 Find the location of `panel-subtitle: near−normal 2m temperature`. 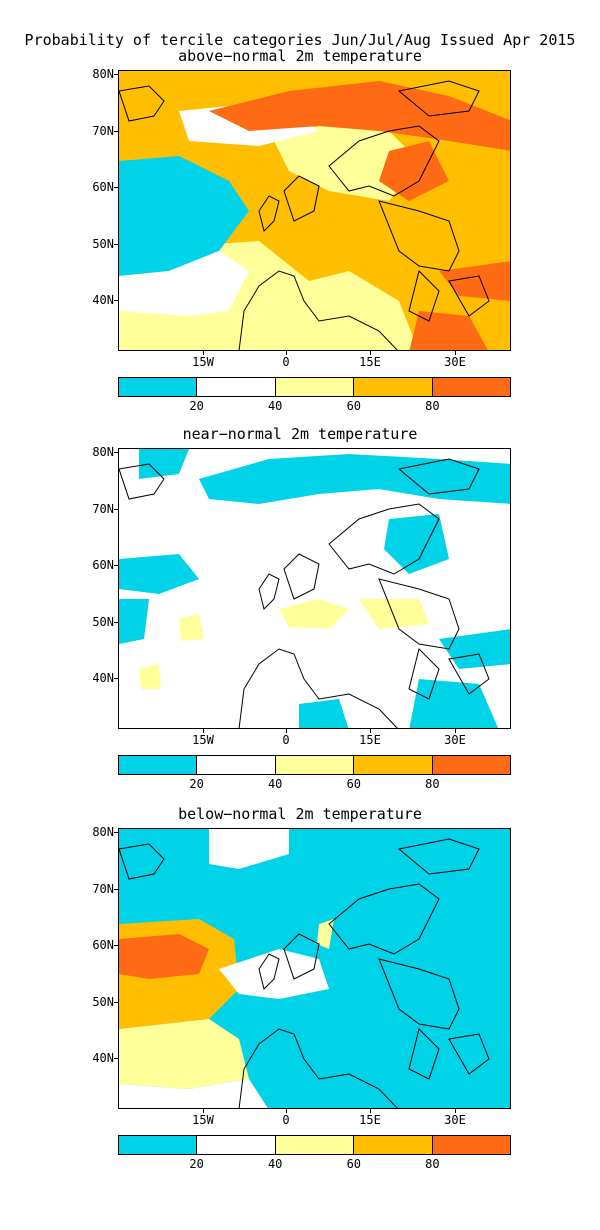

panel-subtitle: near−normal 2m temperature is located at coordinates (300, 434).